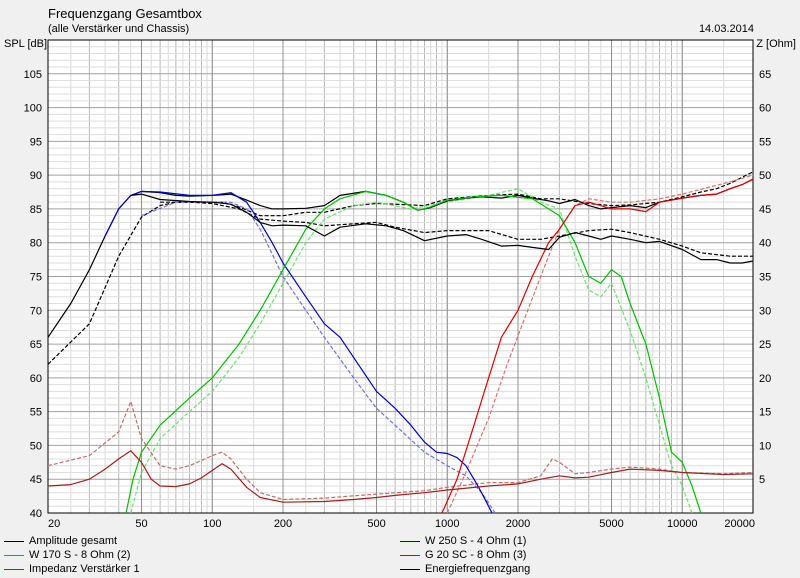 This screenshot has height=578, width=800. Describe the element at coordinates (80, 555) in the screenshot. I see `legend-label: W 170 S - 8 Ohm (2)` at that location.